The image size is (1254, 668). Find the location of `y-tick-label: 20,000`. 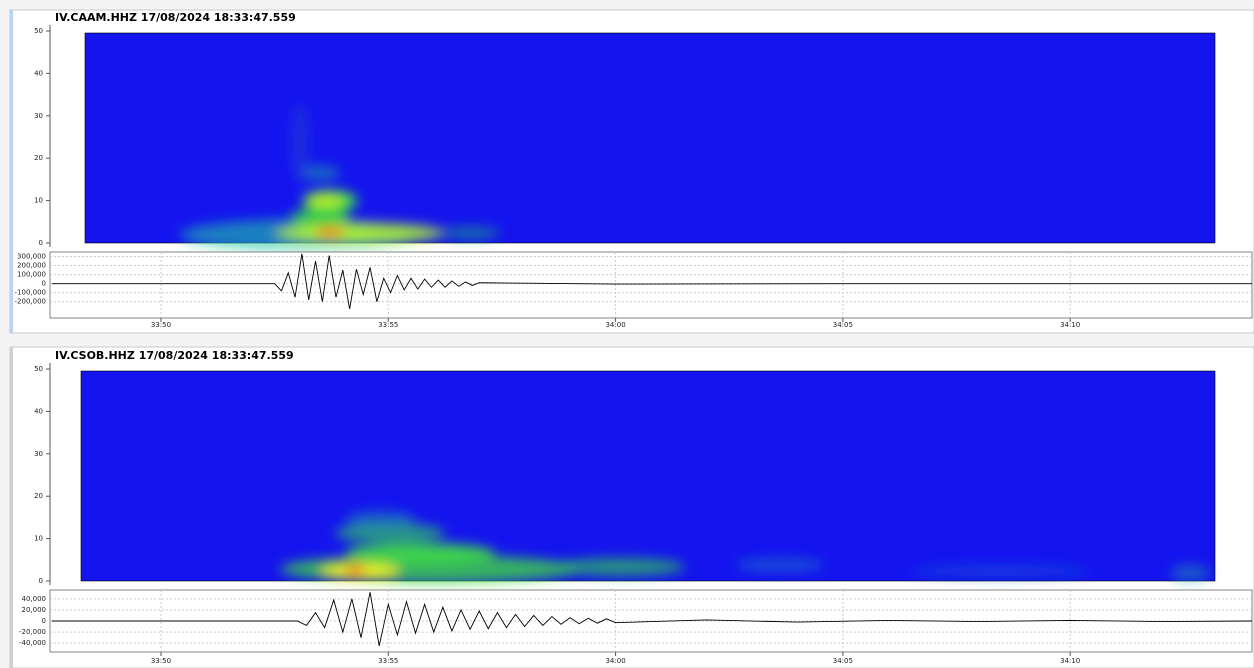

y-tick-label: 20,000 is located at coordinates (34, 610).